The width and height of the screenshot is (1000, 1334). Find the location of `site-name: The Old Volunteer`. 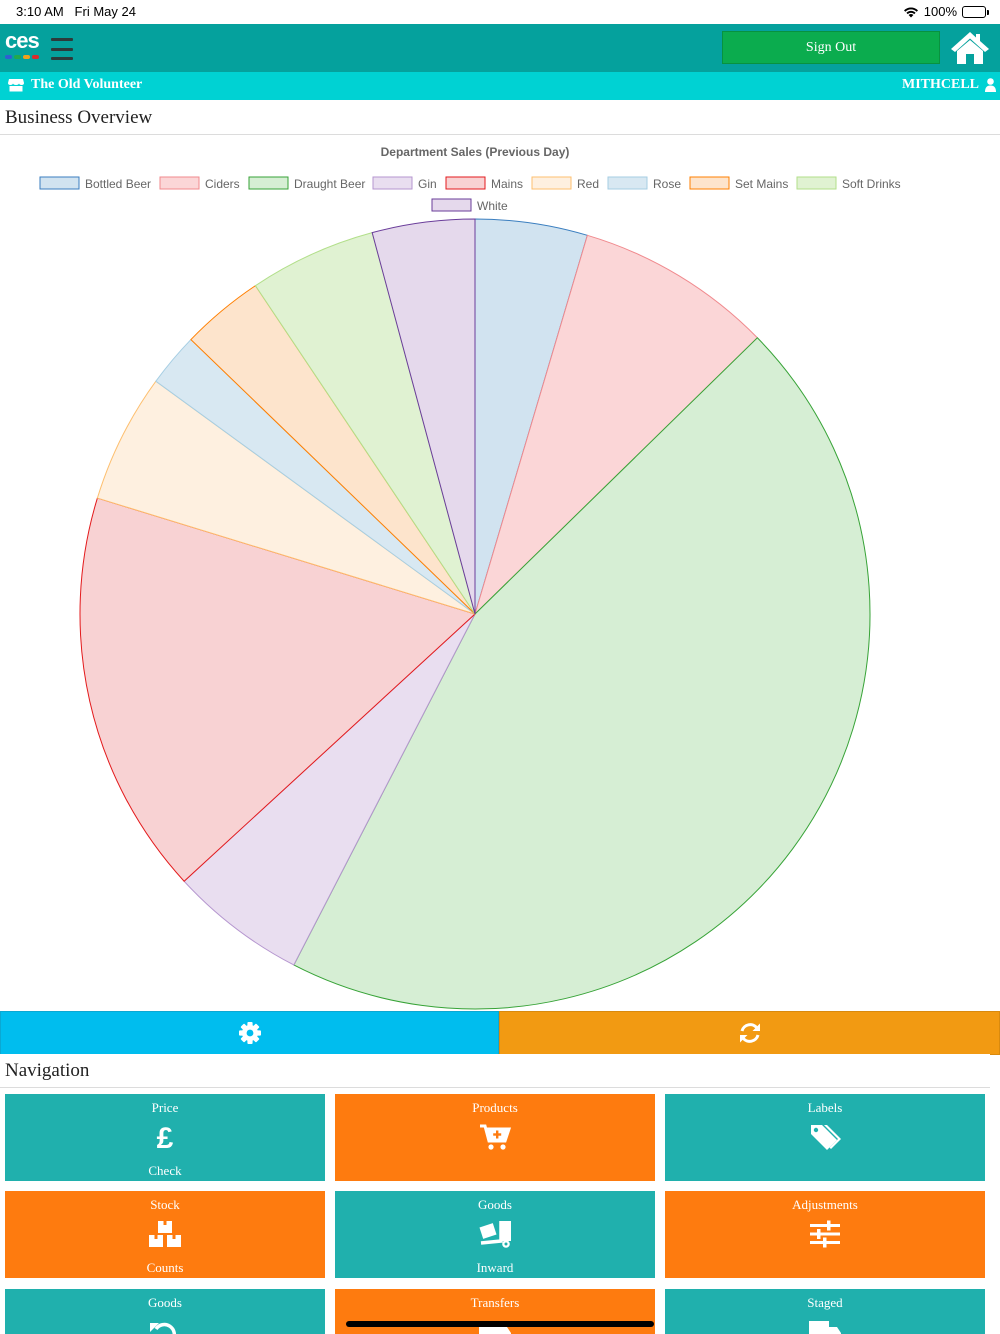

site-name: The Old Volunteer is located at coordinates (87, 84).